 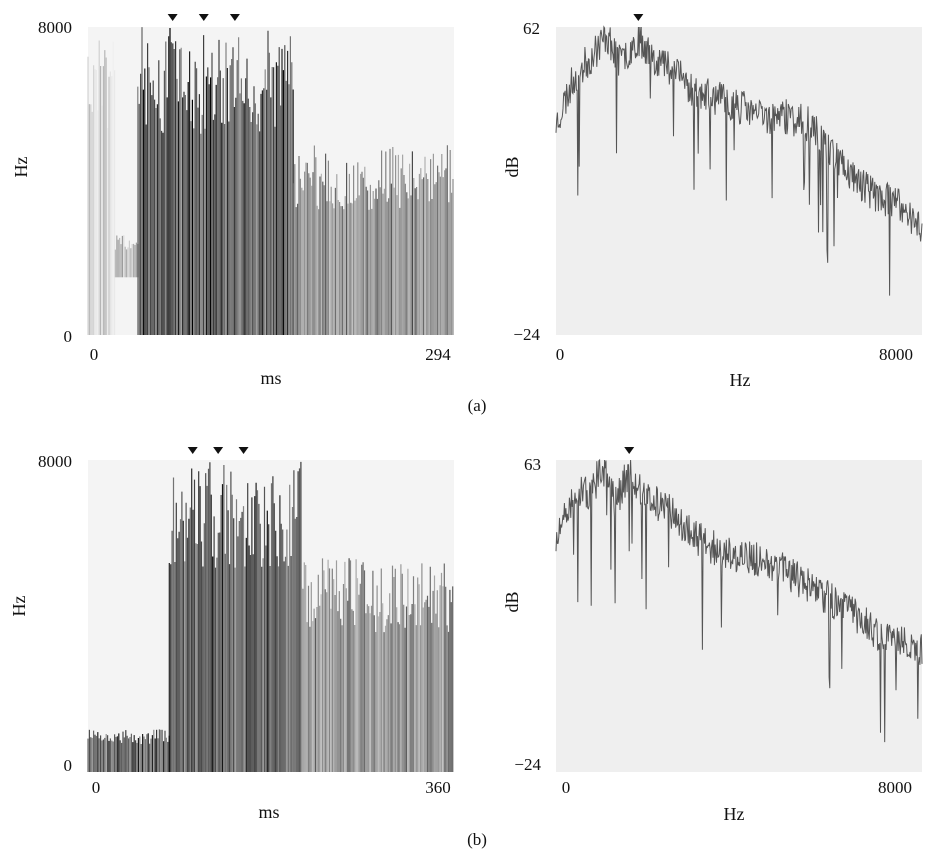 I want to click on spectrum-b-xtick-left: 0, so click(x=566, y=787).